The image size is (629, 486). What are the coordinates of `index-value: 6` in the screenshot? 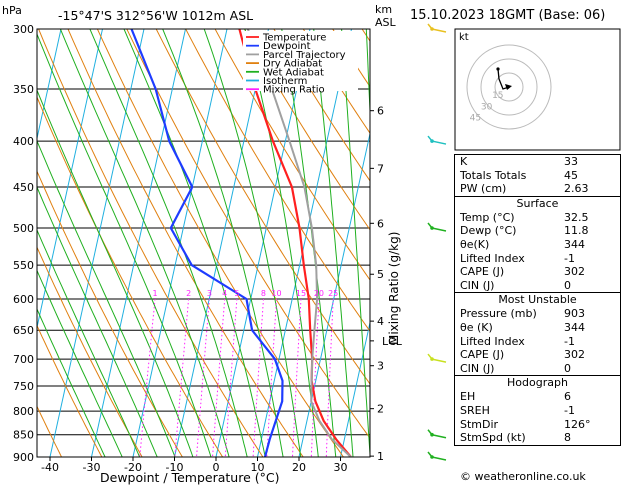 It's located at (567, 397).